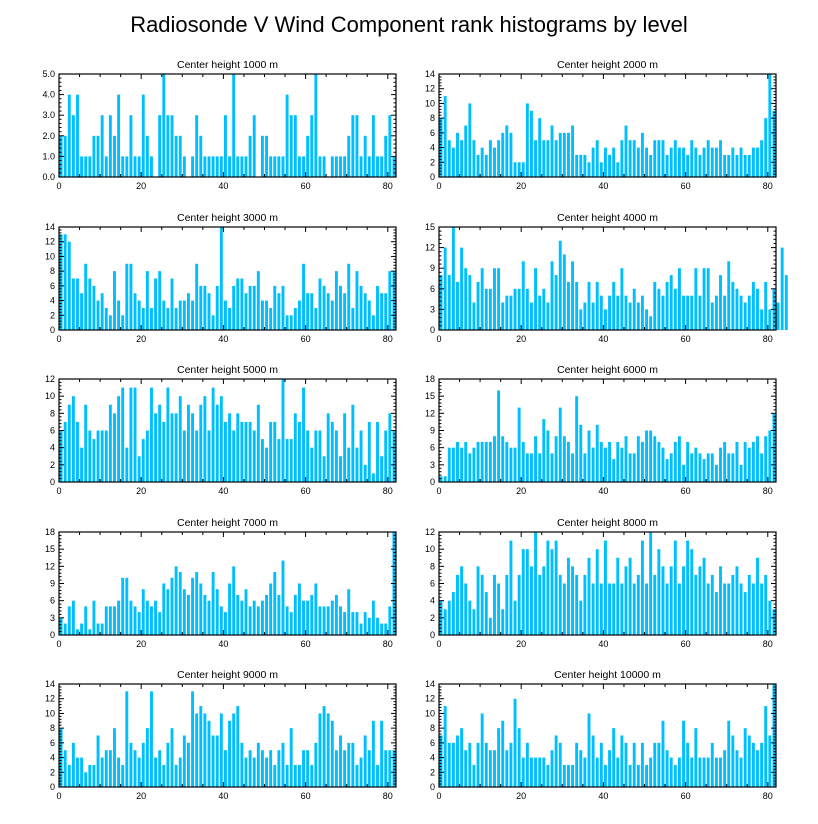  Describe the element at coordinates (227, 125) in the screenshot. I see `plot-frame` at that location.